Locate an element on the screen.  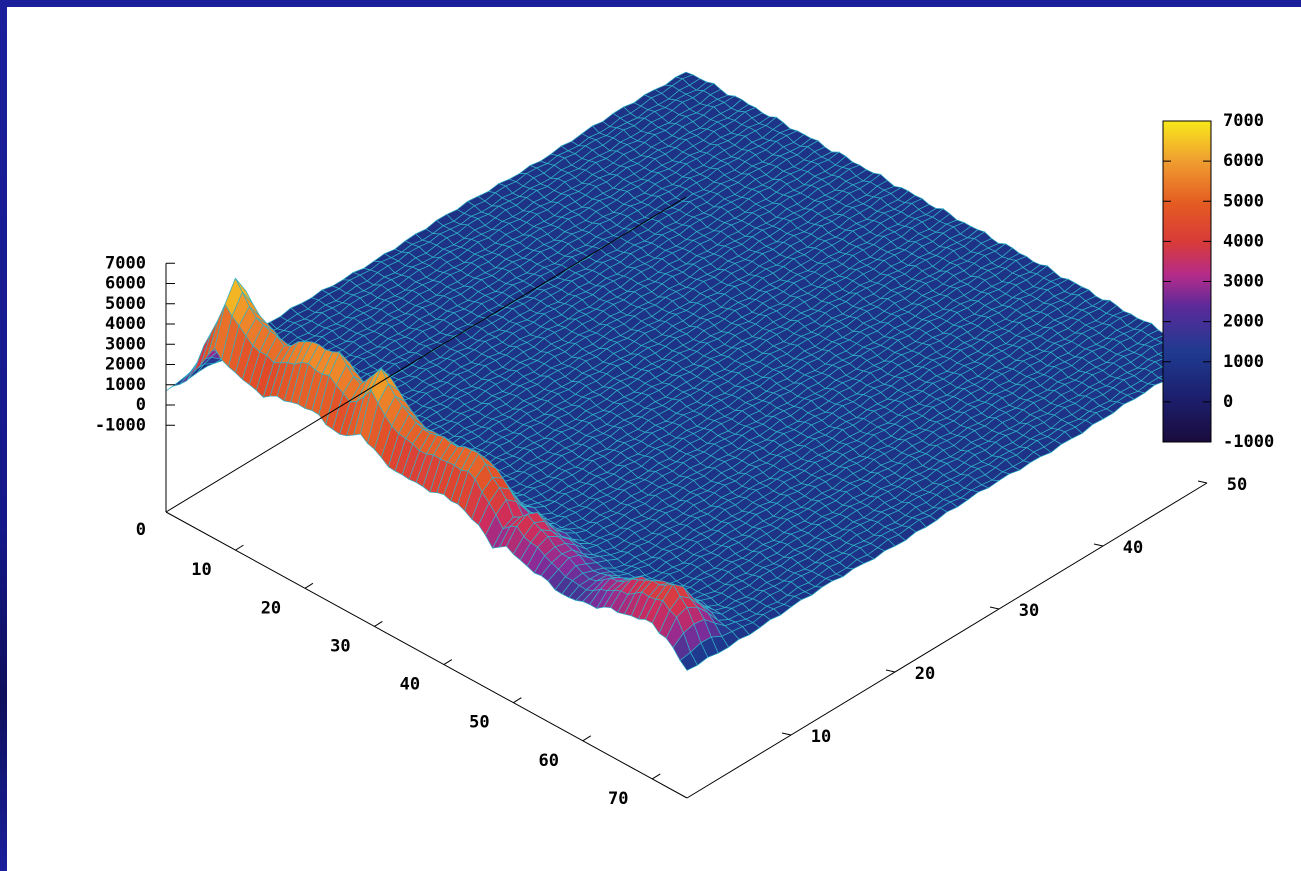
y-tick-label: 30 is located at coordinates (1029, 611).